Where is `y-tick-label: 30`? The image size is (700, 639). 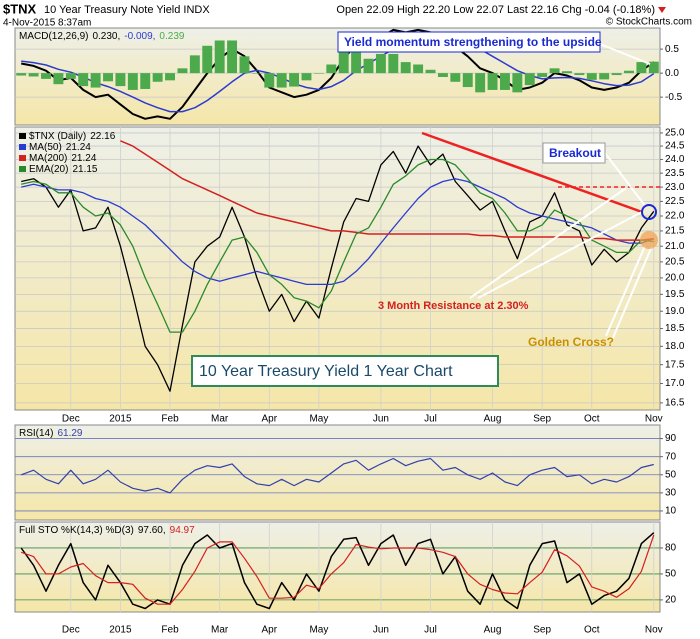 y-tick-label: 30 is located at coordinates (671, 492).